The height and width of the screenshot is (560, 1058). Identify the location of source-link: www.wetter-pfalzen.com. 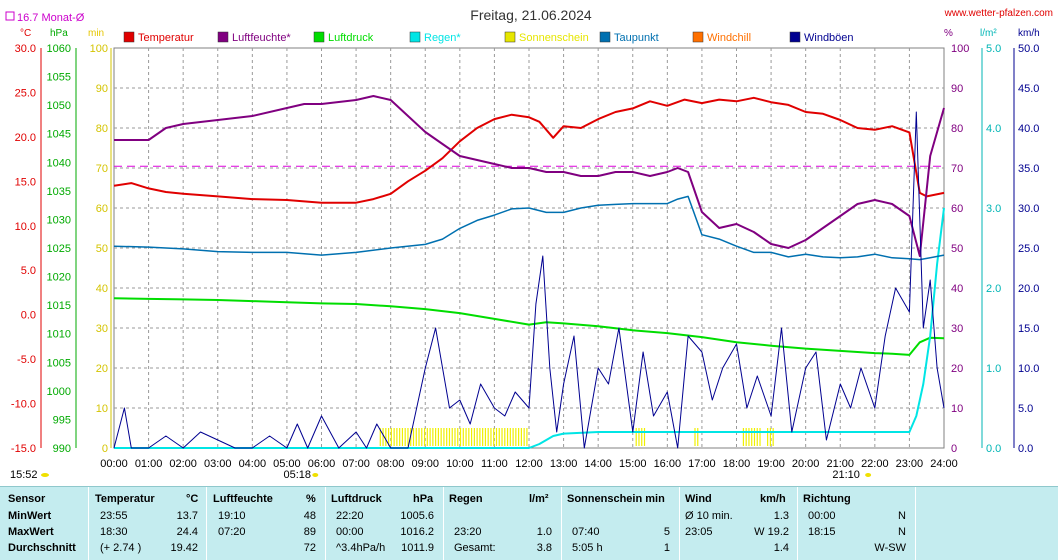
(998, 13).